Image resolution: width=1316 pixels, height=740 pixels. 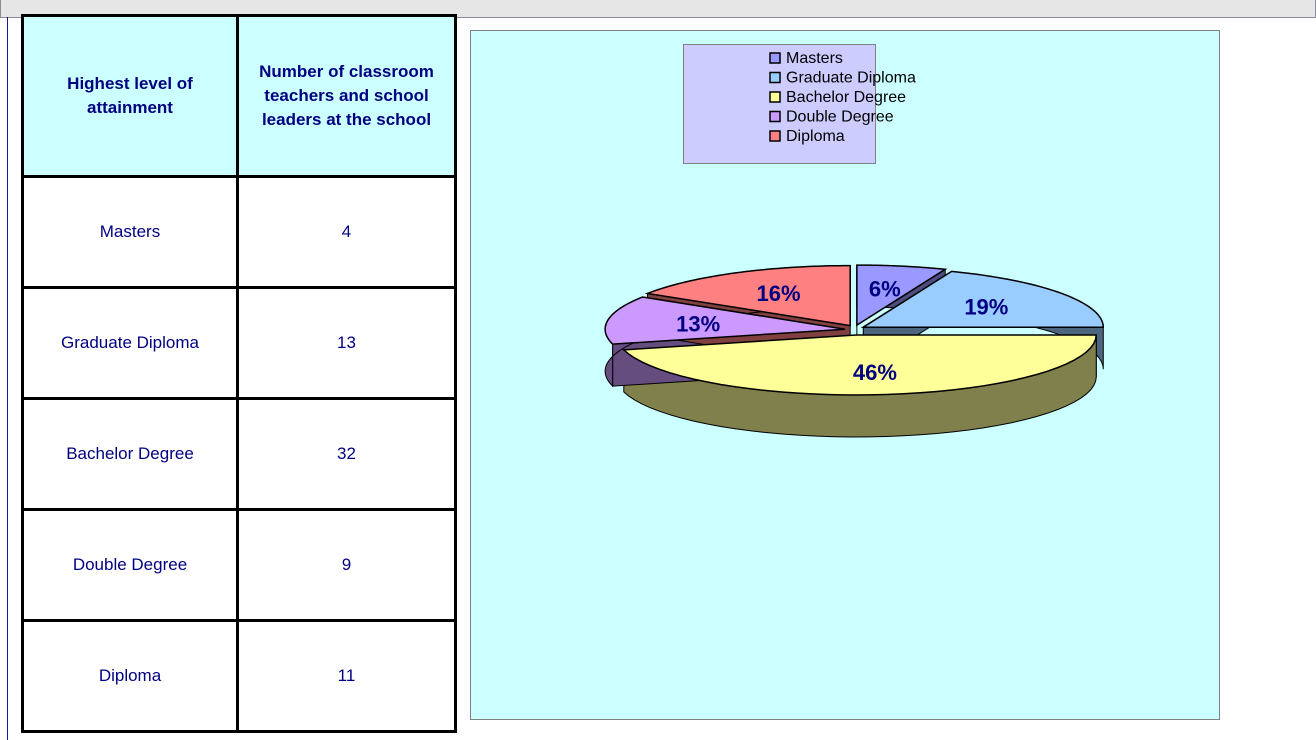 What do you see at coordinates (779, 104) in the screenshot?
I see `legend-box` at bounding box center [779, 104].